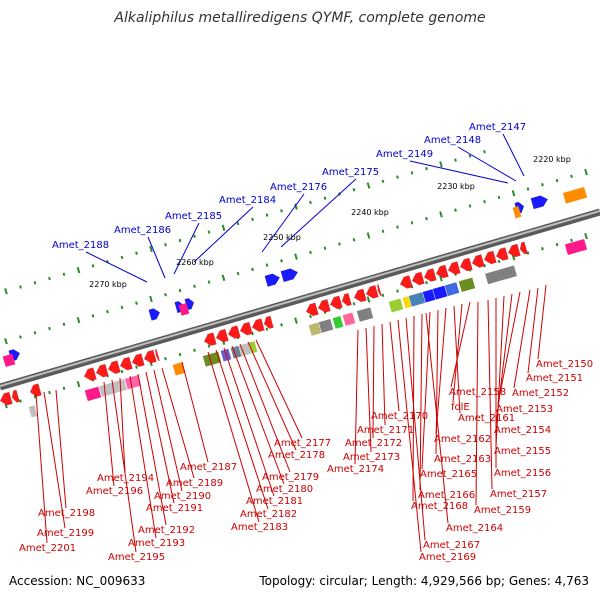 The height and width of the screenshot is (600, 600). Describe the element at coordinates (194, 483) in the screenshot. I see `gene-label-amet-2189: Amet_2189` at that location.